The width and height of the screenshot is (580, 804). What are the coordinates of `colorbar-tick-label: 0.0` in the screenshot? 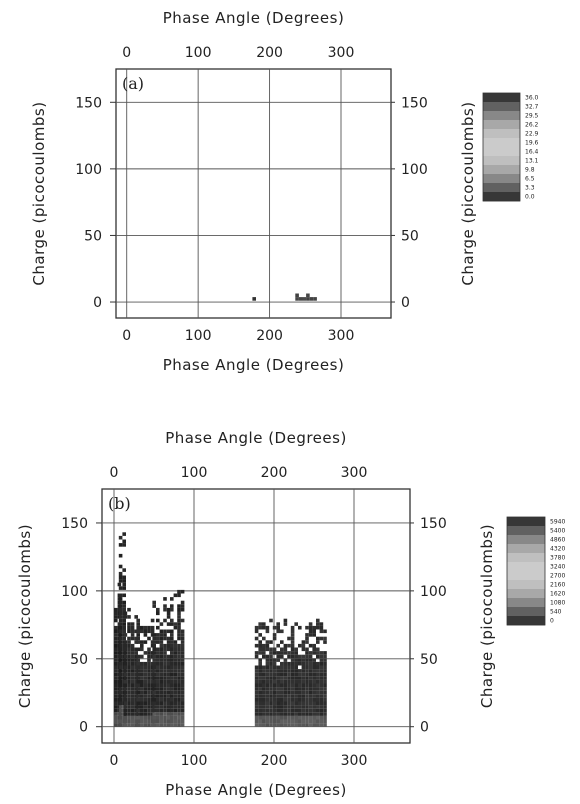 It's located at (530, 197).